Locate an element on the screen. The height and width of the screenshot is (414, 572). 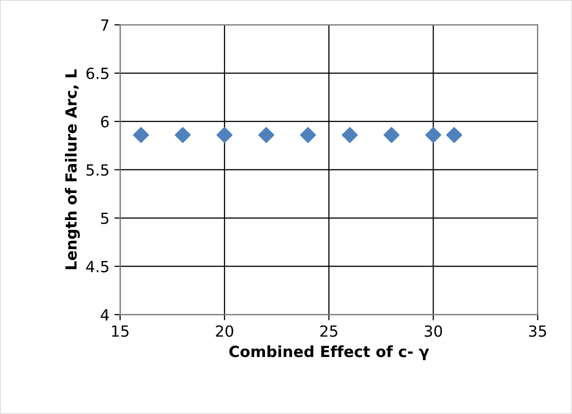
x-tick-label: 25 is located at coordinates (329, 331).